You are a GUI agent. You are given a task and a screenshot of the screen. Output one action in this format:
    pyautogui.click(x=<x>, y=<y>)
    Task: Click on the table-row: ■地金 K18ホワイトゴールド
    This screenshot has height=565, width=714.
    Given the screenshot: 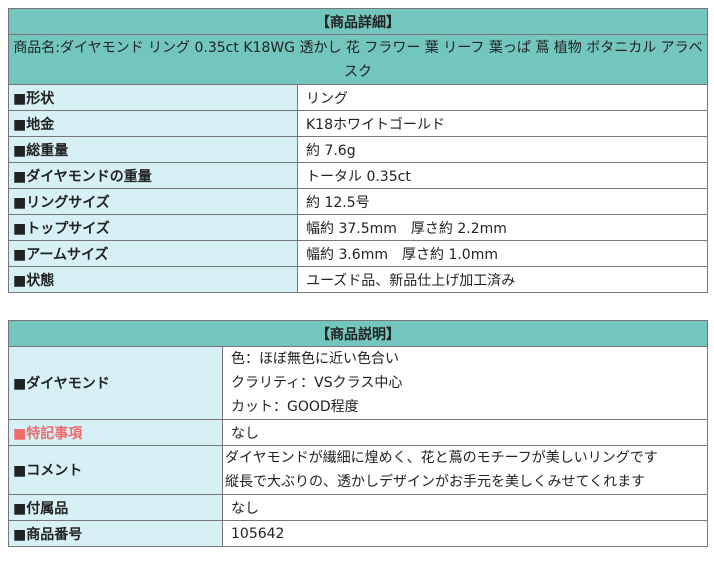 What is the action you would take?
    pyautogui.click(x=358, y=123)
    